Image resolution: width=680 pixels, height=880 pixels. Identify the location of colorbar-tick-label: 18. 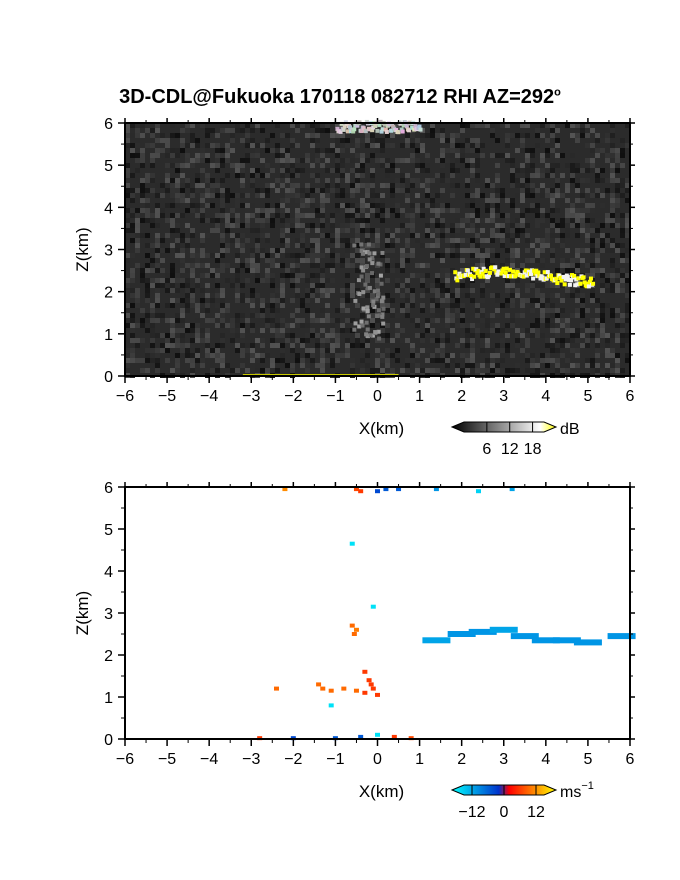
(533, 449).